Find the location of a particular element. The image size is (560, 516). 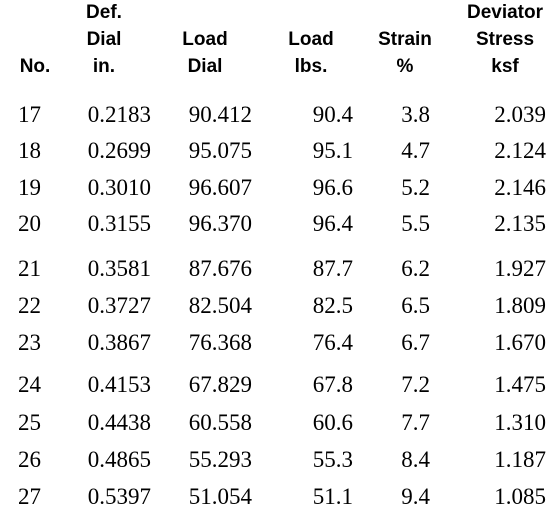

cell-text: 0.2183 is located at coordinates (119, 114).